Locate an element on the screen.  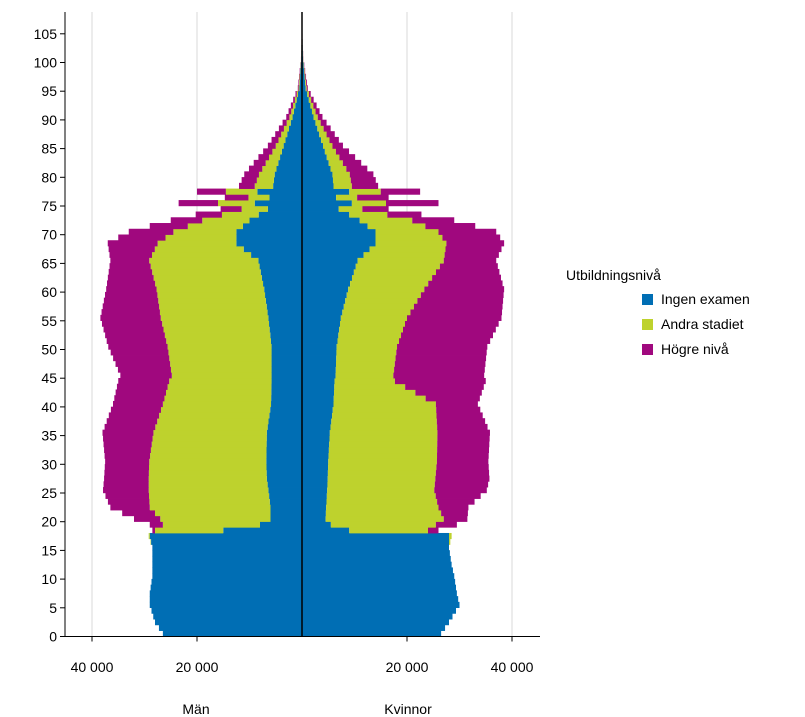
y-tick-label-100: 100 is located at coordinates (46, 63).